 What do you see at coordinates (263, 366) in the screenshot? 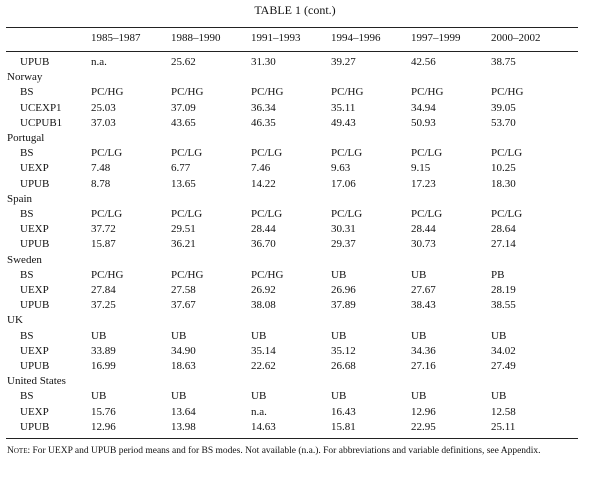
I see `cell: 22.62` at bounding box center [263, 366].